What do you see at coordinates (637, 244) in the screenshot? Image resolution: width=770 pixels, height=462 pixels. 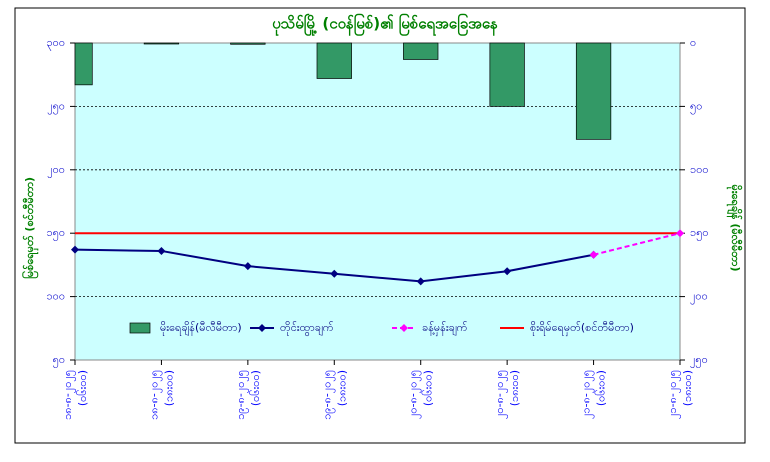 I see `line` at bounding box center [637, 244].